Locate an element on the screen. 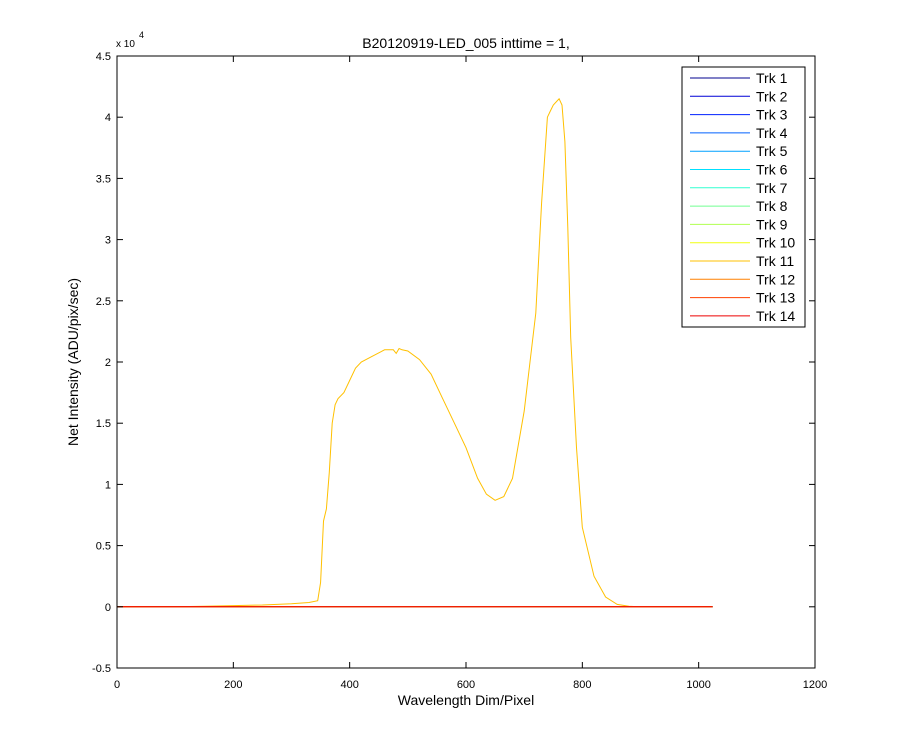  legend-label-trk-14: Trk 14 is located at coordinates (775, 316).